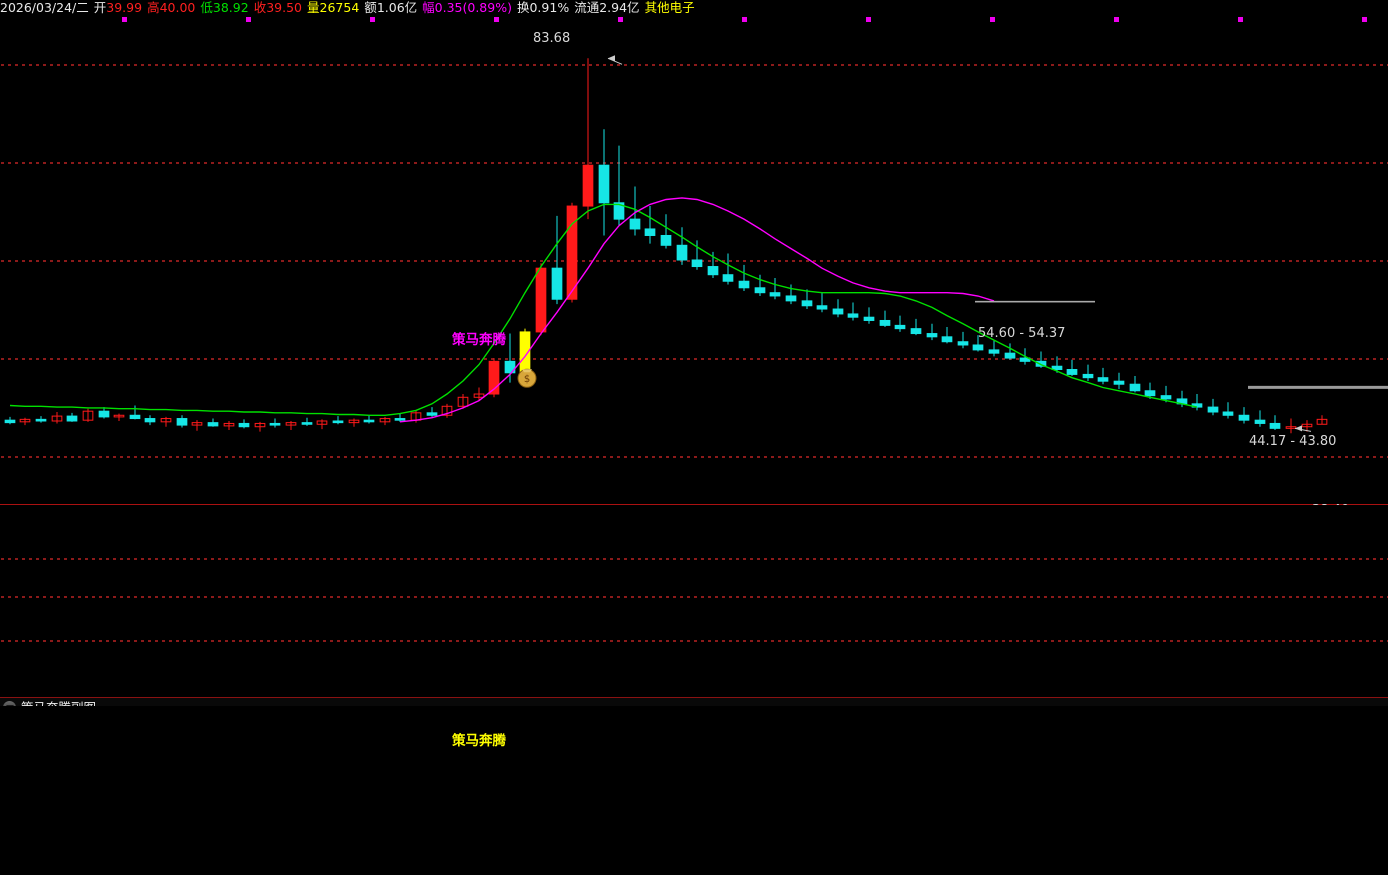 This screenshot has height=875, width=1388. I want to click on price-marker-band-lower: 44.17 - 43.80, so click(1293, 441).